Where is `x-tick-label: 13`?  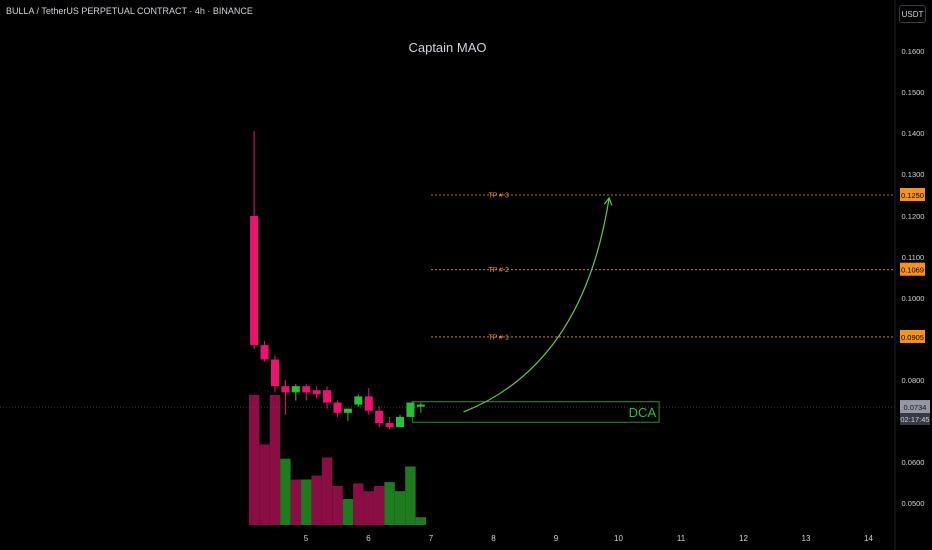
x-tick-label: 13 is located at coordinates (806, 538).